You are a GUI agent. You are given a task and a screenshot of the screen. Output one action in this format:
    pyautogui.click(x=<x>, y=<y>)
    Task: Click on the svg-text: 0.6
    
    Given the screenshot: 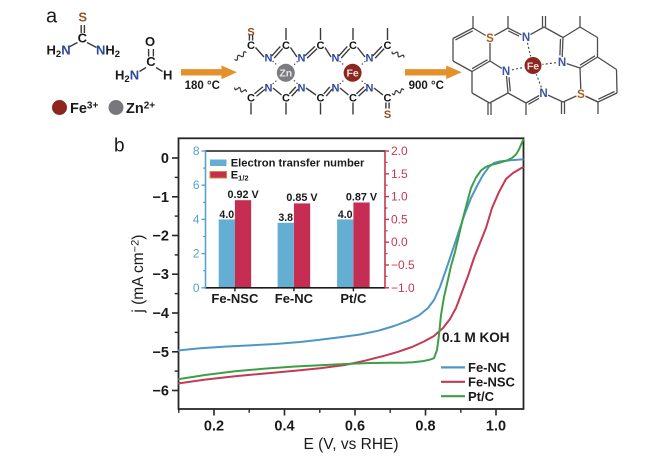 What is the action you would take?
    pyautogui.click(x=355, y=427)
    